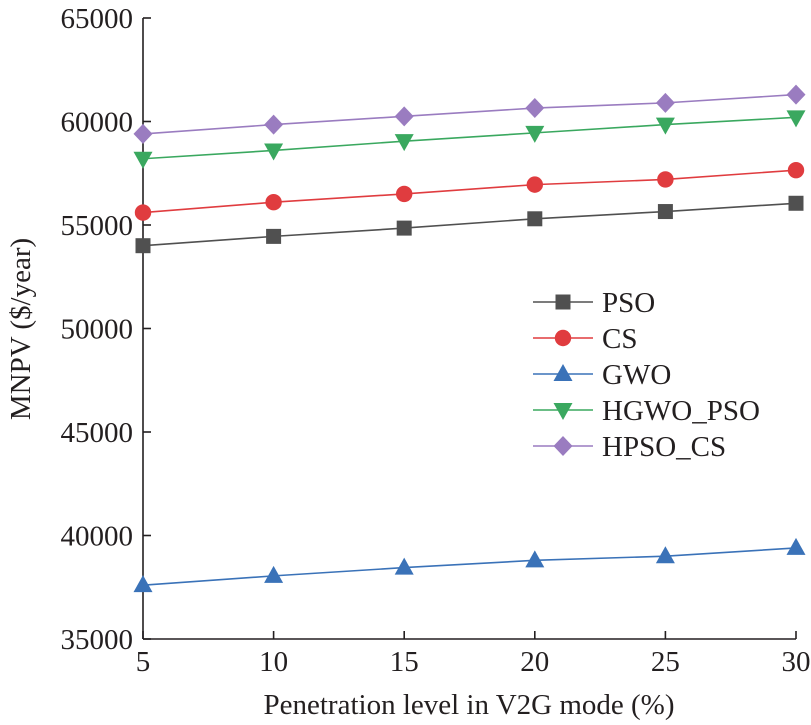 Image resolution: width=811 pixels, height=725 pixels. Describe the element at coordinates (97, 640) in the screenshot. I see `y-tick-label: 35000` at that location.